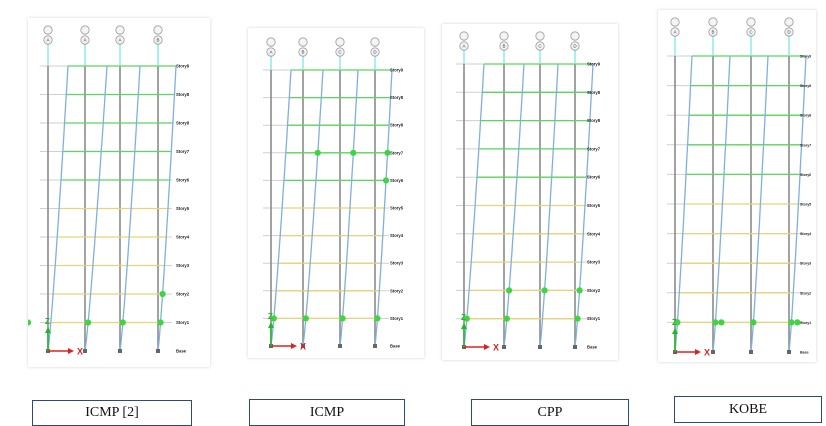  What do you see at coordinates (550, 412) in the screenshot?
I see `caption-cpp: CPP` at bounding box center [550, 412].